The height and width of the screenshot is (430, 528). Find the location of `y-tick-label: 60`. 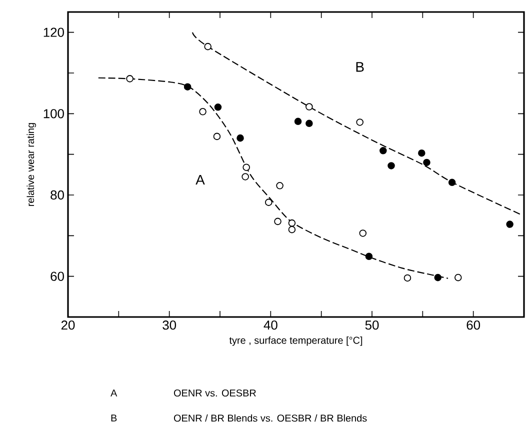

y-tick-label: 60 is located at coordinates (57, 276).